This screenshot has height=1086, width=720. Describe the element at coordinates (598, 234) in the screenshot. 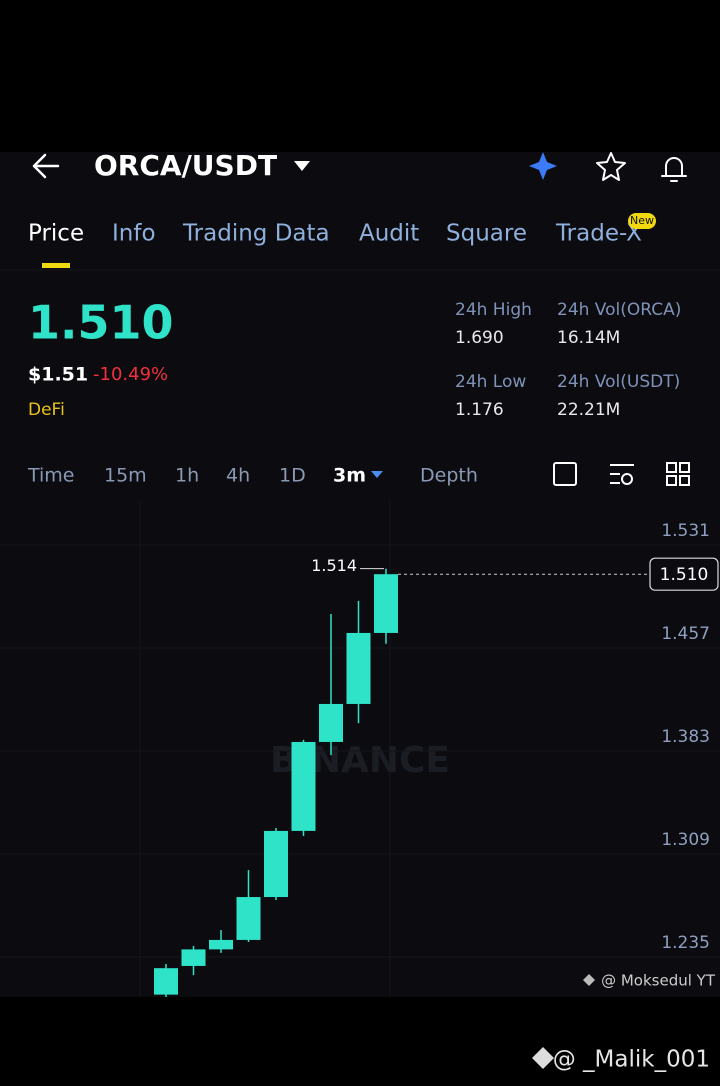

I see `tab: Trade-X` at that location.